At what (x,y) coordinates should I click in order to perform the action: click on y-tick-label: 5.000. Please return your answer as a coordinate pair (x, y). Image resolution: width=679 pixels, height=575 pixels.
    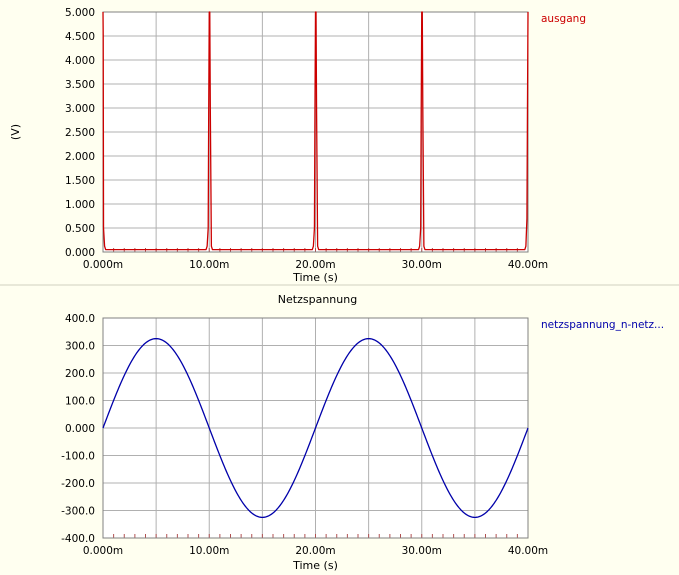
    Looking at the image, I should click on (80, 13).